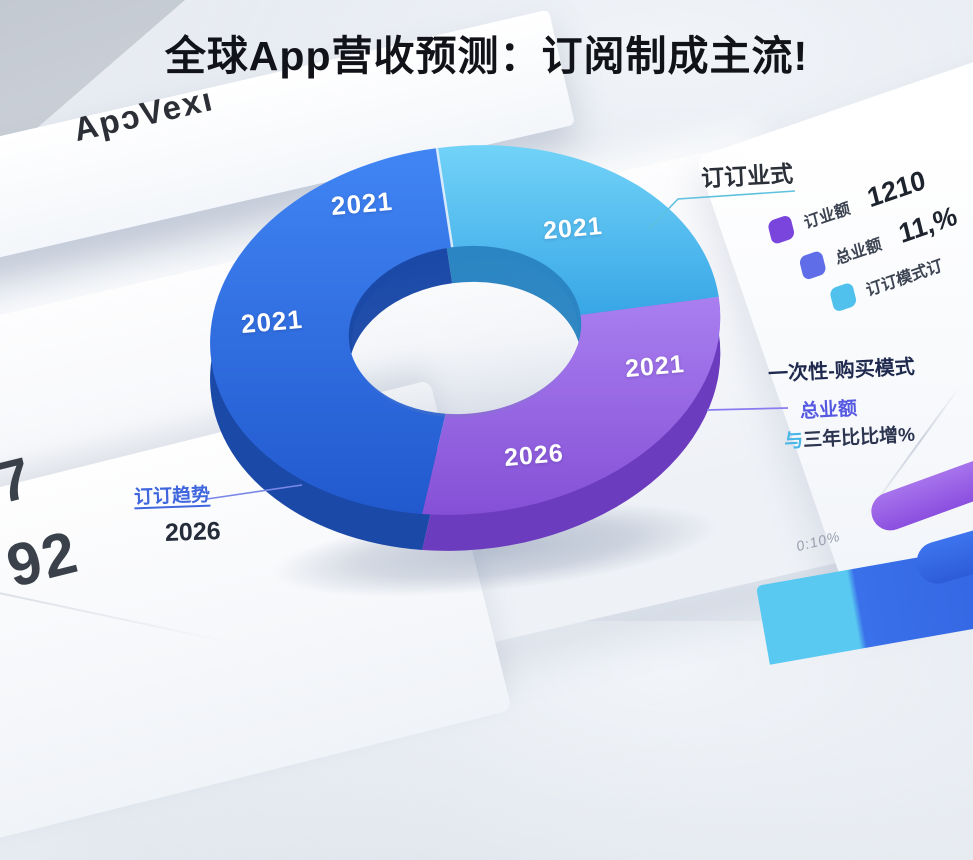 The width and height of the screenshot is (973, 860). Describe the element at coordinates (781, 229) in the screenshot. I see `legend-swatch-purple` at that location.